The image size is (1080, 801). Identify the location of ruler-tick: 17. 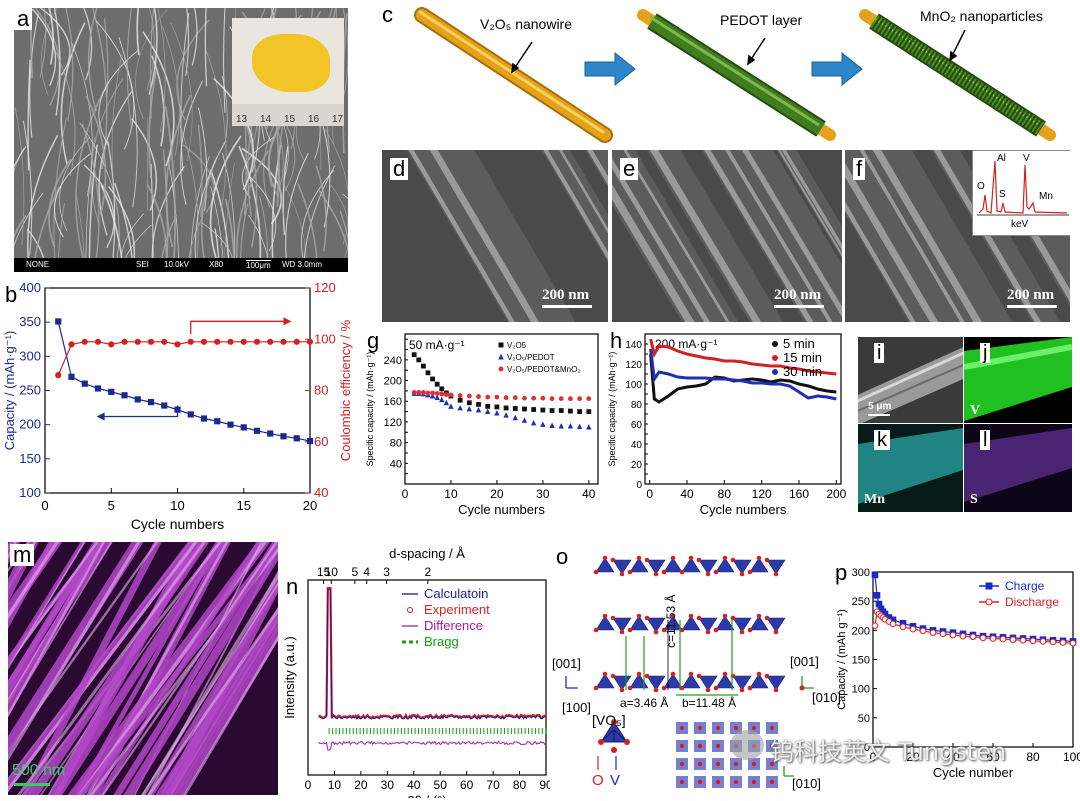
(338, 119).